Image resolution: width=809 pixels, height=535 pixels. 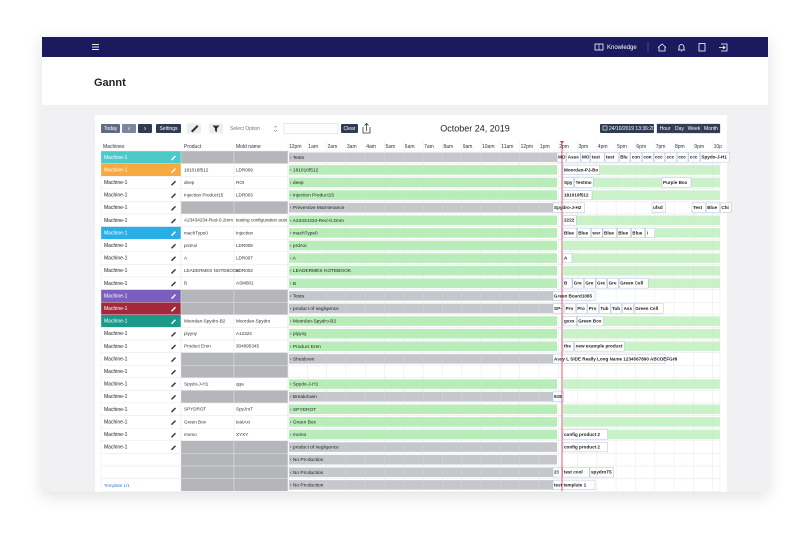 I want to click on product-name: Injection Product15, so click(x=204, y=195).